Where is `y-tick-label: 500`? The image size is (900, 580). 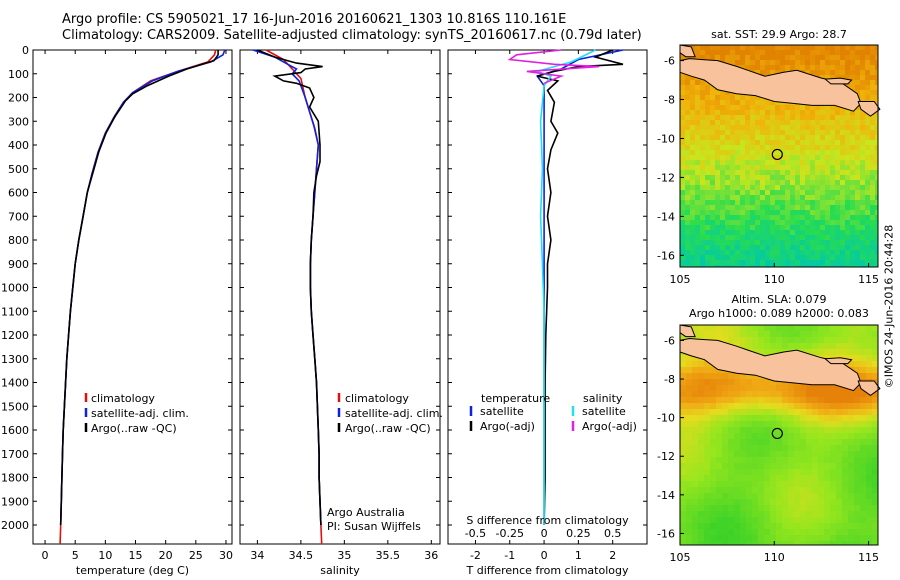
y-tick-label: 500 is located at coordinates (18, 169).